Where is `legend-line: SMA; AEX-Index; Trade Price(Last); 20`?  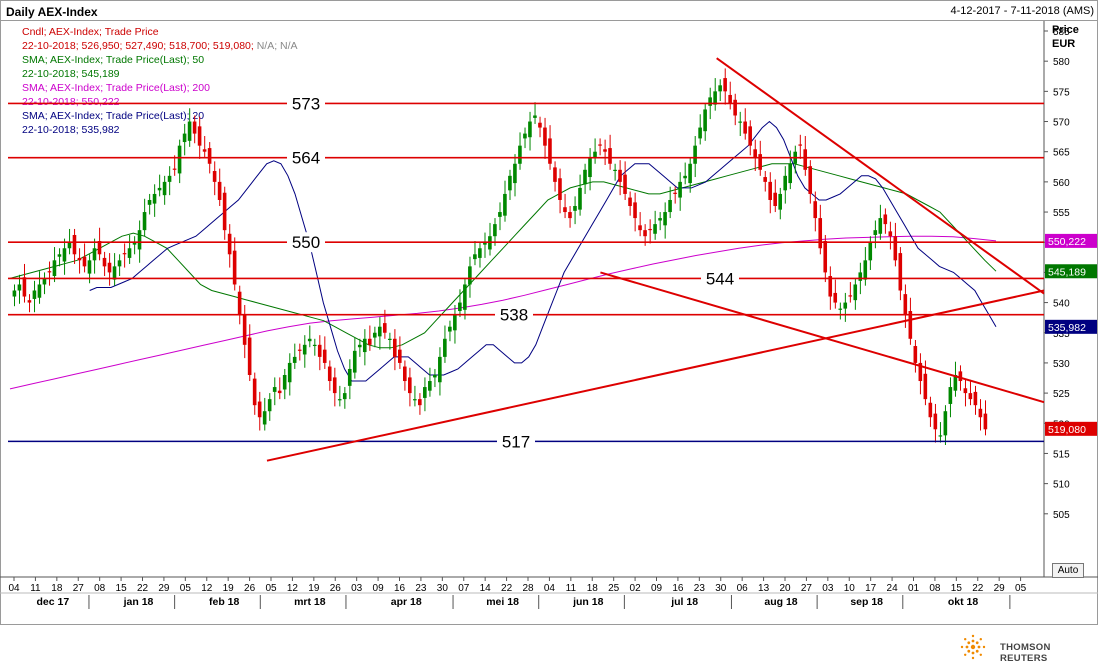 legend-line: SMA; AEX-Index; Trade Price(Last); 20 is located at coordinates (113, 116).